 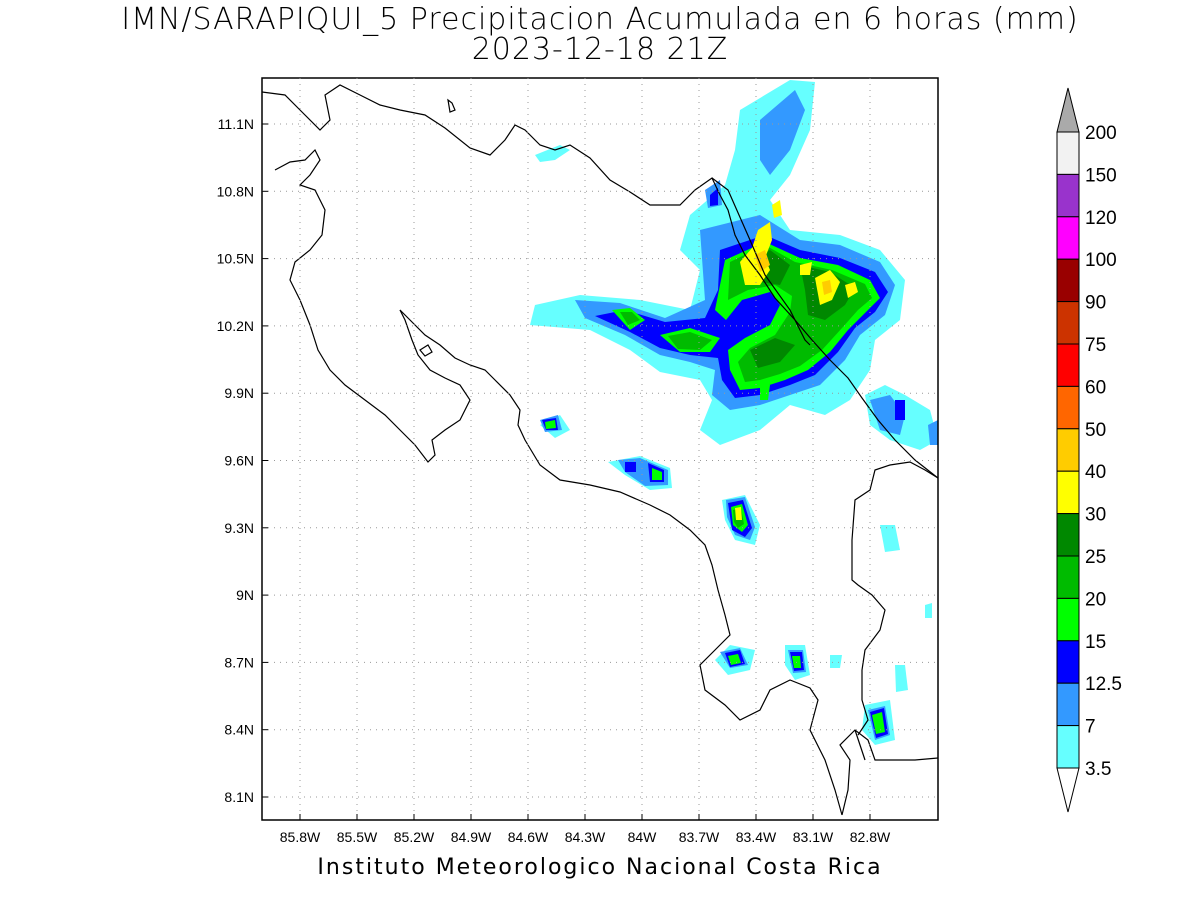 I want to click on lon-tick-label: 83.4W, so click(x=756, y=837).